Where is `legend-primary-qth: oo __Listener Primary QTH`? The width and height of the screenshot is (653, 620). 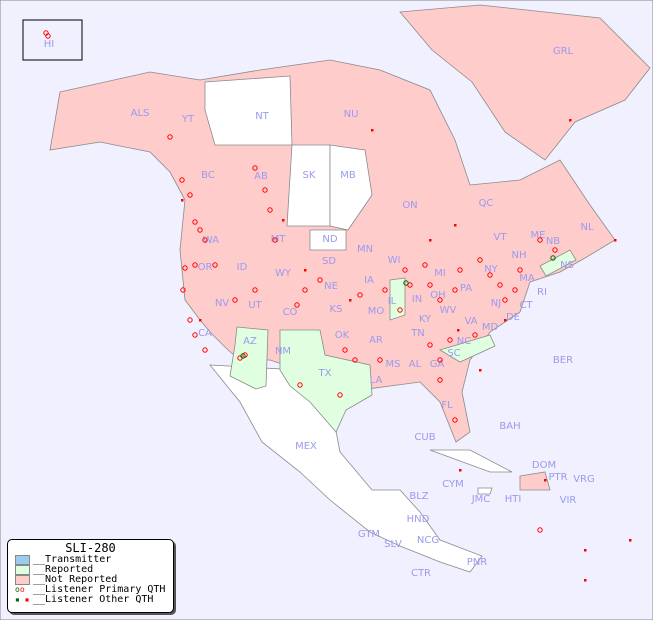 legend-primary-qth: oo __Listener Primary QTH is located at coordinates (90, 590).